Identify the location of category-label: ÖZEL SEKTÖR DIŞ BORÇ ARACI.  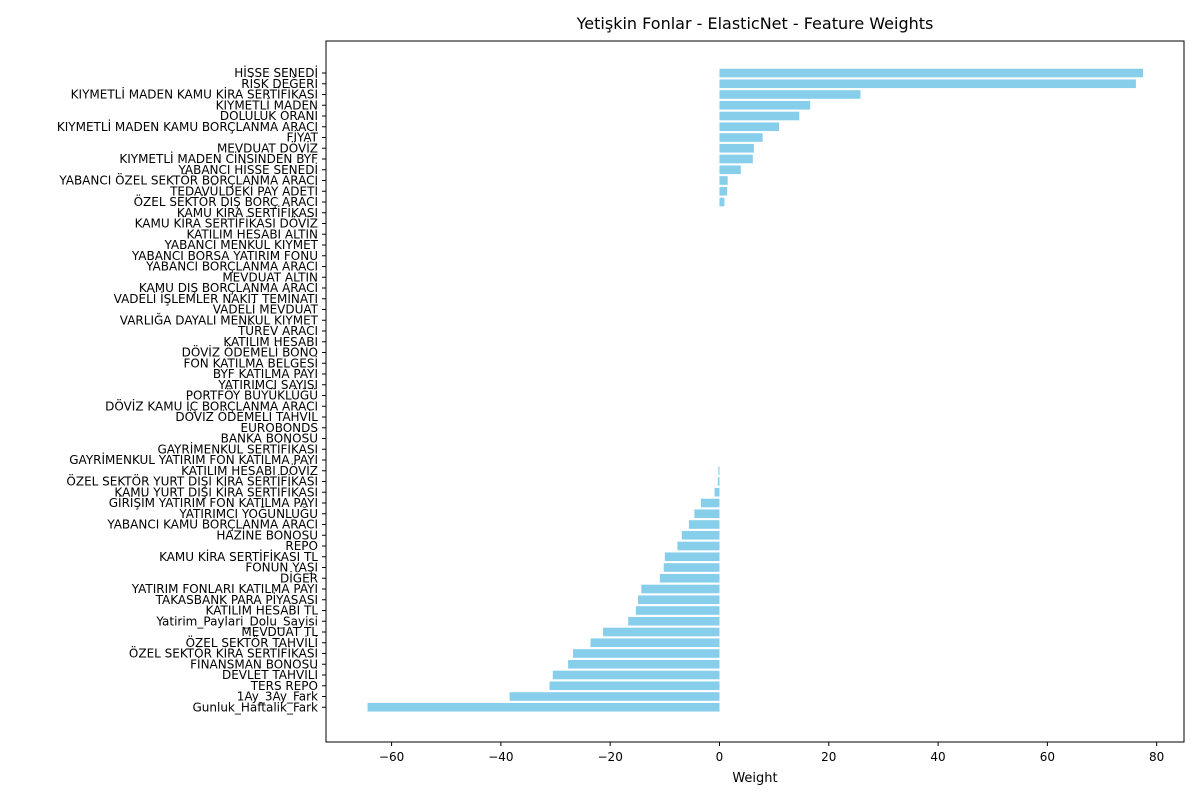
(226, 201).